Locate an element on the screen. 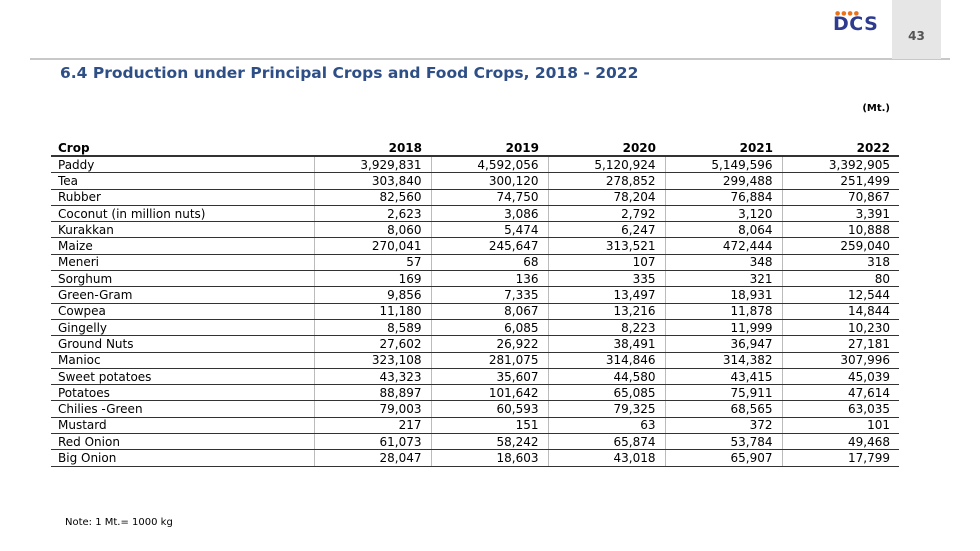  table-row: Mustard 217 151 63 372 101 is located at coordinates (475, 426).